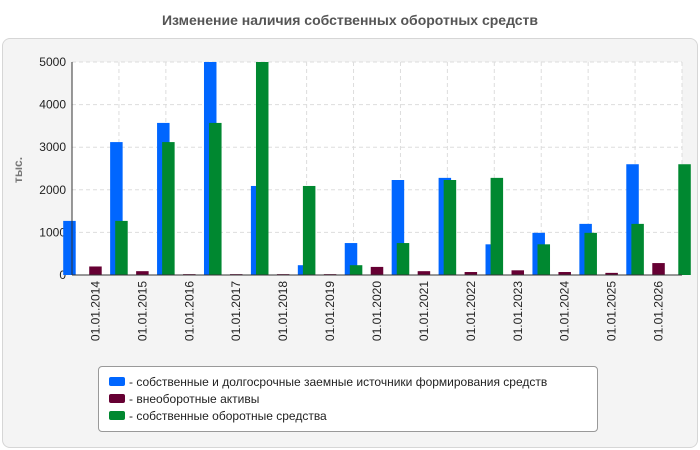 This screenshot has height=450, width=700. What do you see at coordinates (518, 311) in the screenshot?
I see `x-tick-label: 01.01.2023` at bounding box center [518, 311].